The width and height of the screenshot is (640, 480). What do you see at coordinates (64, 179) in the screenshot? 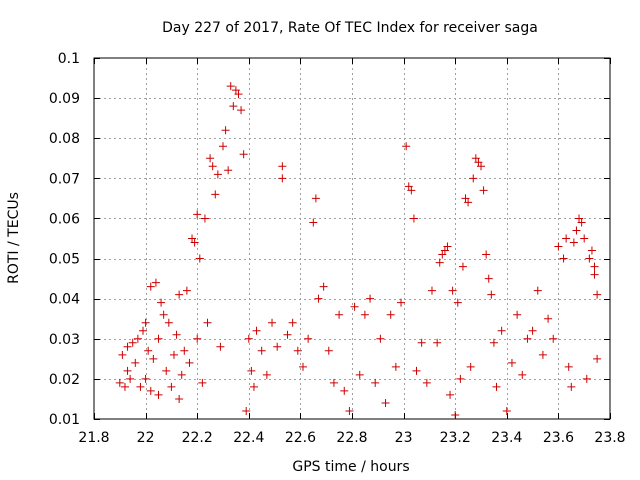
I see `y-tick-label: 0.07` at bounding box center [64, 179].